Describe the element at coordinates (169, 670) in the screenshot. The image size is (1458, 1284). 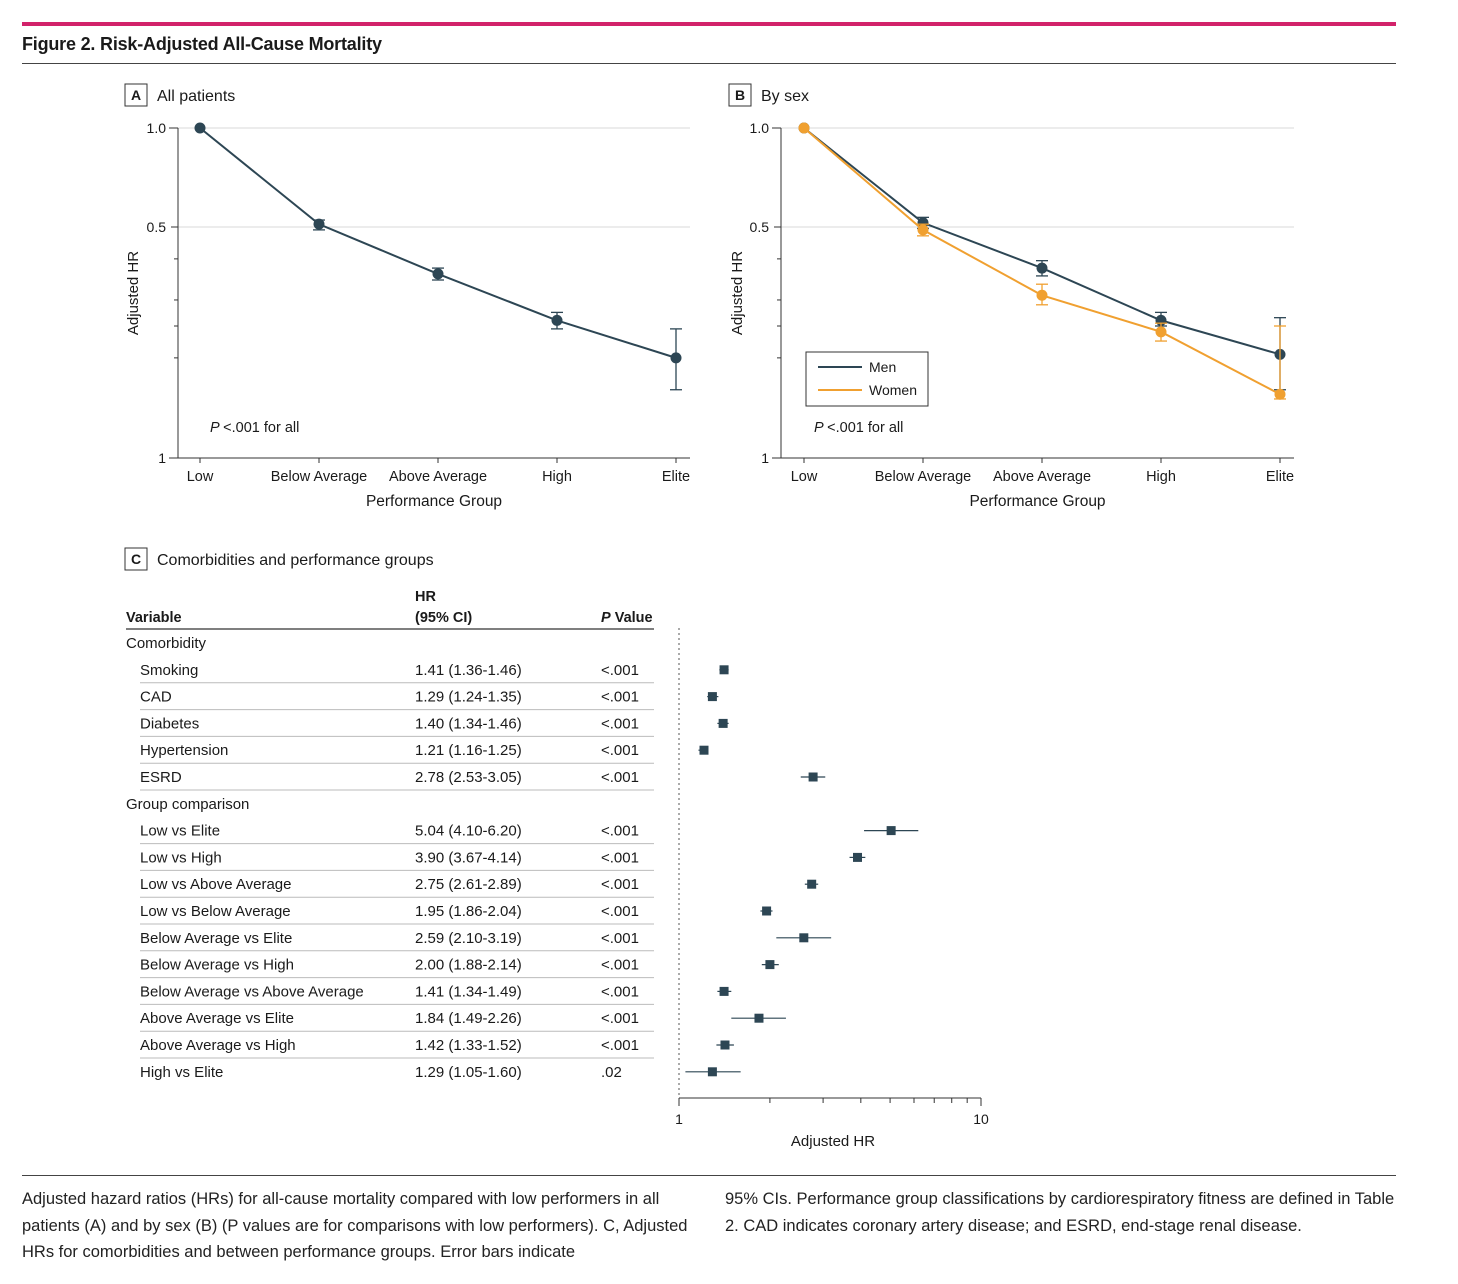
I see `panel-c-row-name: Smoking` at that location.